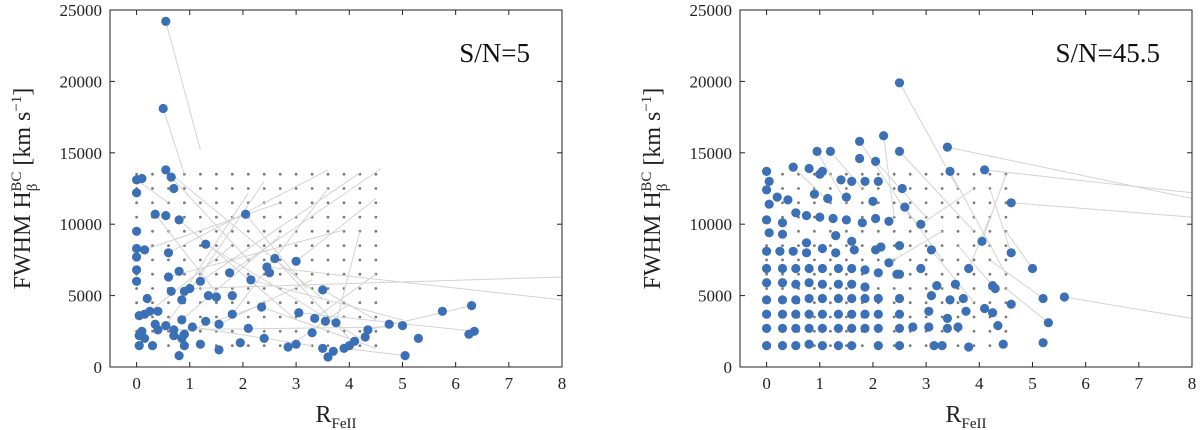  What do you see at coordinates (715, 296) in the screenshot?
I see `y-tick-label: 5000` at bounding box center [715, 296].